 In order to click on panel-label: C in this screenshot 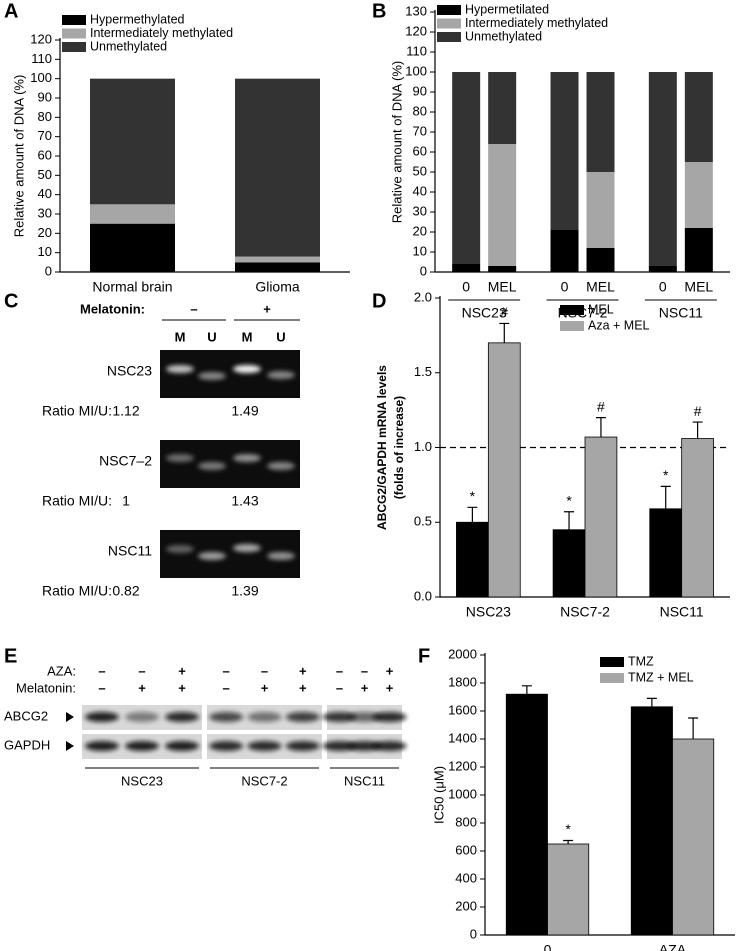, I will do `click(11, 301)`.